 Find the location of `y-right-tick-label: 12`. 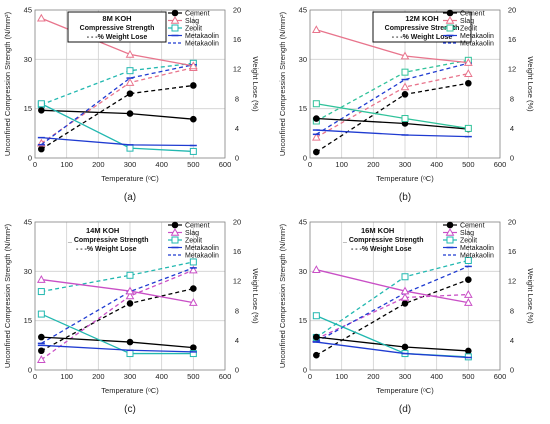

y-right-tick-label: 12 is located at coordinates (237, 281).